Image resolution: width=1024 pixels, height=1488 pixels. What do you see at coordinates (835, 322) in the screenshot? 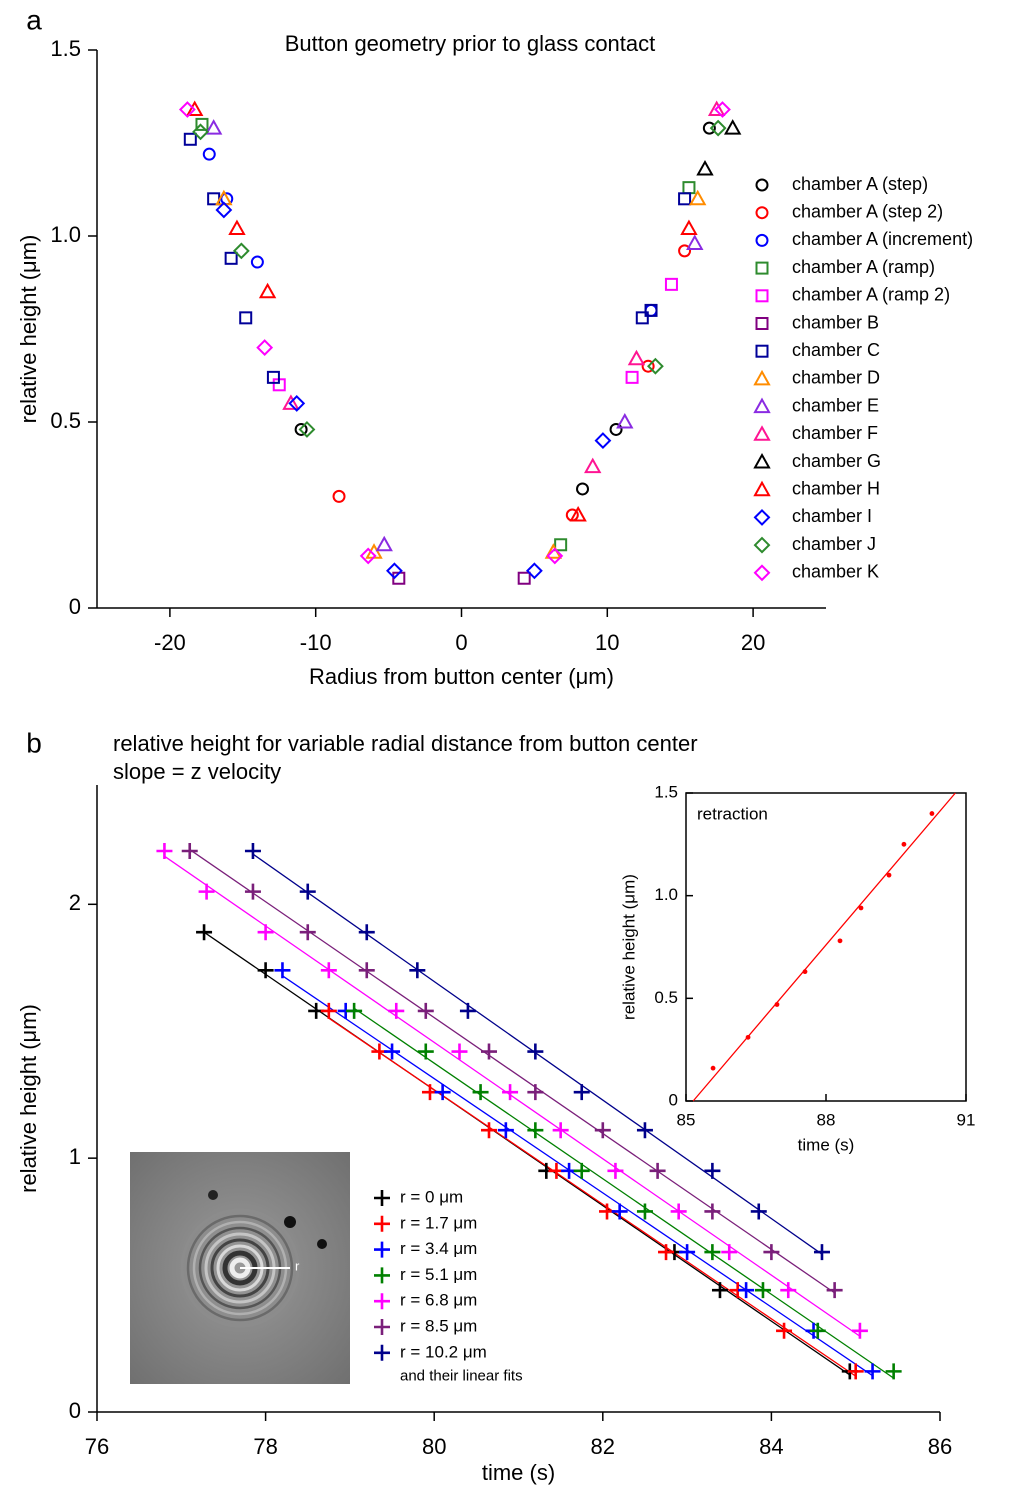
I see `legend-label: chamber B` at bounding box center [835, 322].